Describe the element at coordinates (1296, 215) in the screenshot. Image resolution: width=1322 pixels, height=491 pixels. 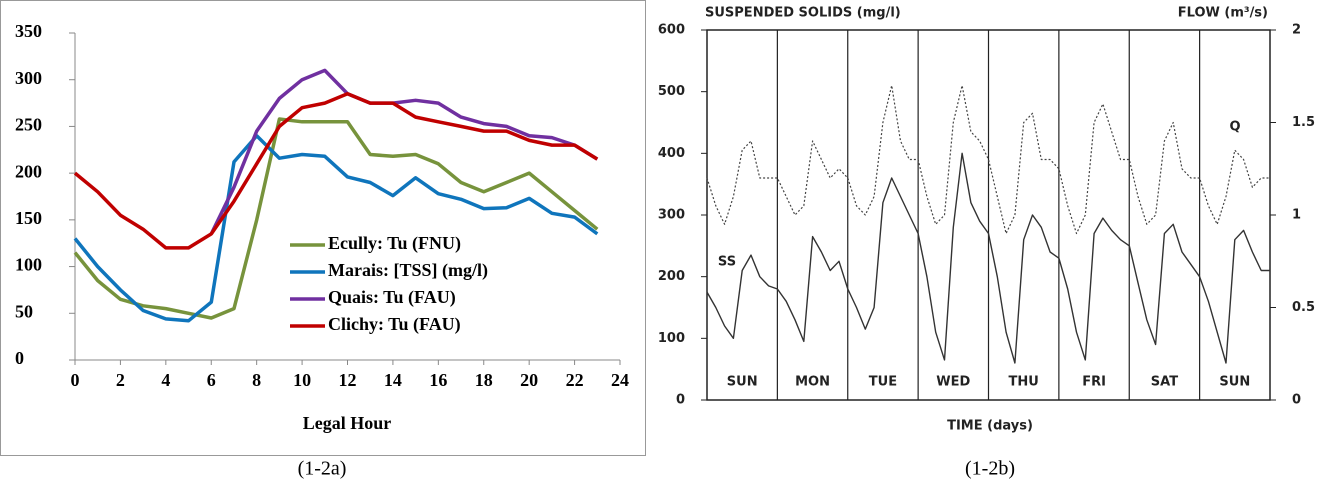
I see `y2-tick-label: 1` at that location.